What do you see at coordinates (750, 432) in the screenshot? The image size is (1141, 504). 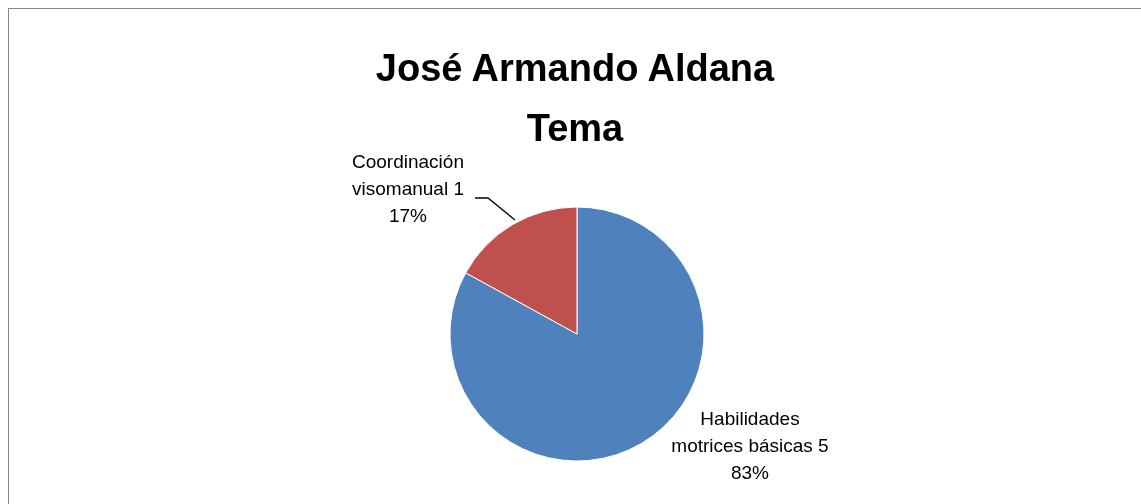 I see `slice-label: Habilidades motrices básicas 5` at bounding box center [750, 432].